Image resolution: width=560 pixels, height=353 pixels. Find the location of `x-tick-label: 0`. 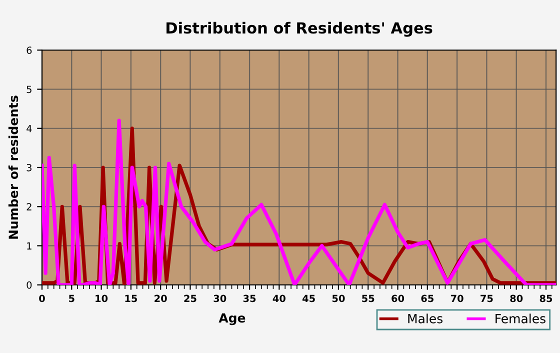

x-tick-label: 0 is located at coordinates (42, 298).